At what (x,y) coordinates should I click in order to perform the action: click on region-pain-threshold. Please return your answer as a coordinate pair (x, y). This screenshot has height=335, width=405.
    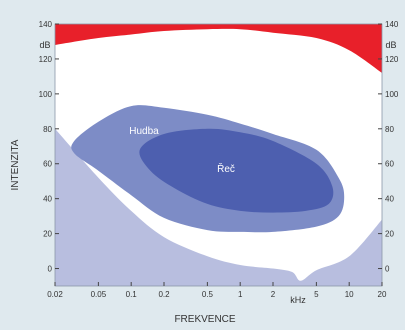
    Looking at the image, I should click on (218, 48).